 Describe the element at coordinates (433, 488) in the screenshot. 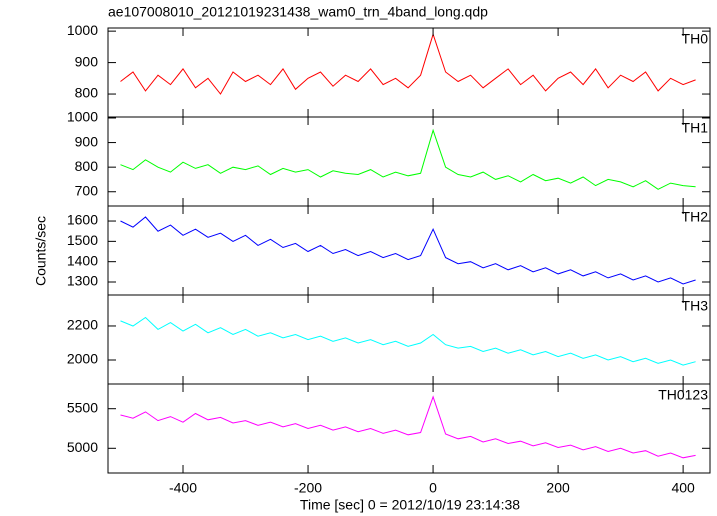

I see `x-tick-label: 0` at that location.